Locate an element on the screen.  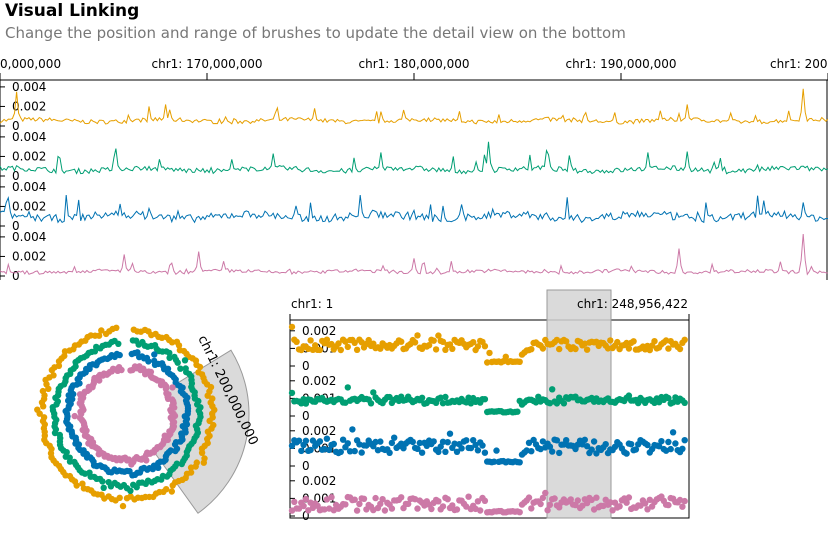
page-title: Visual Linking is located at coordinates (72, 11).